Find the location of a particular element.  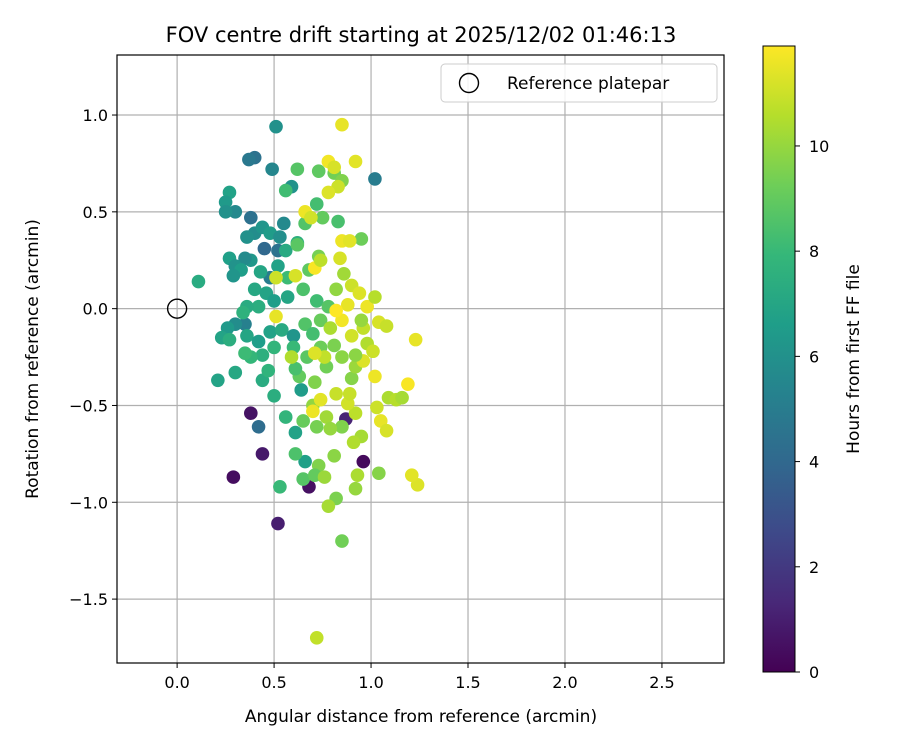

legend: Reference platepar is located at coordinates (579, 83).